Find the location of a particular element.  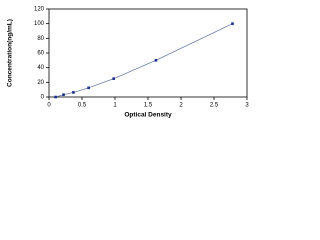

x-tick-label: 2.5 is located at coordinates (214, 106).